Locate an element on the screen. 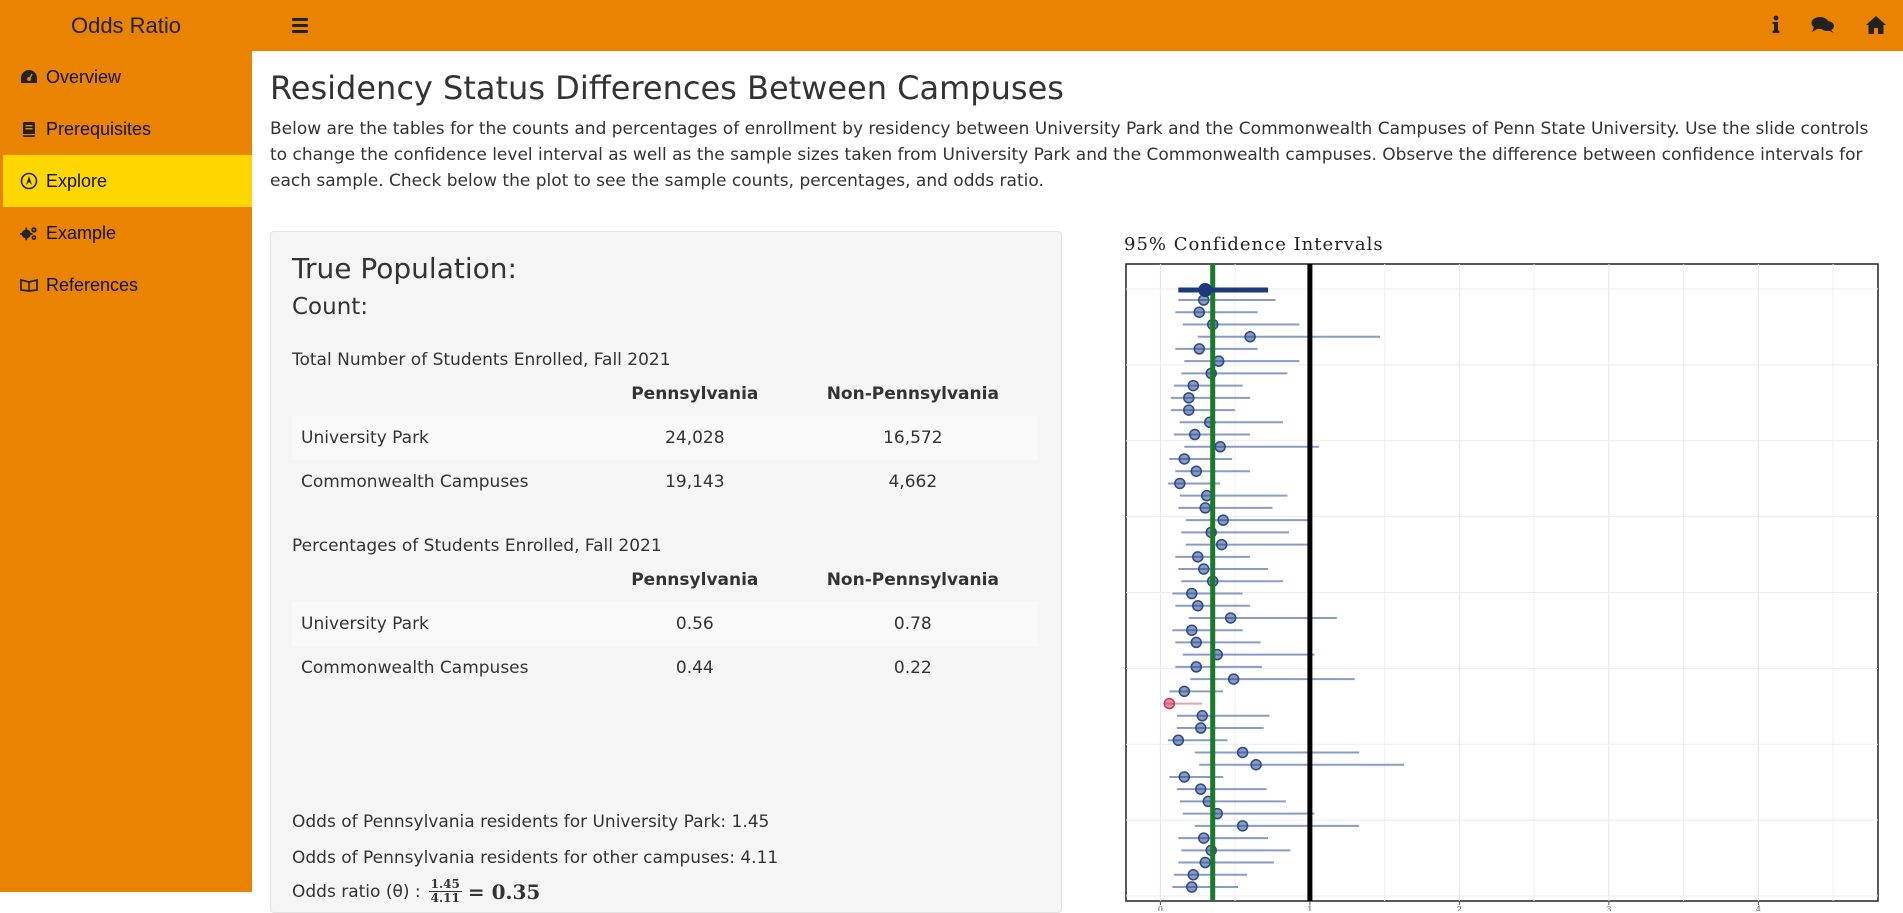  table-cell: 19,143 is located at coordinates (695, 482).